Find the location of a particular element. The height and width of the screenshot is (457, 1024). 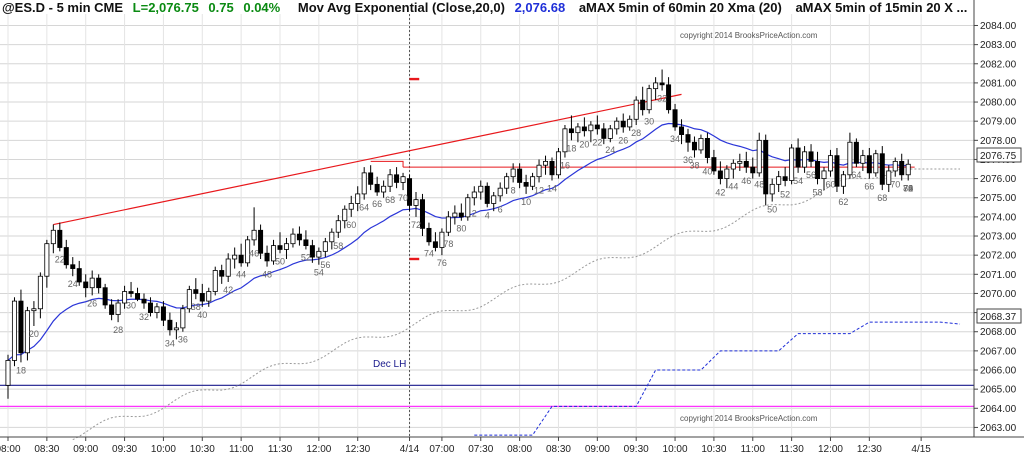

y-tick-label: 2079.00 is located at coordinates (998, 122).